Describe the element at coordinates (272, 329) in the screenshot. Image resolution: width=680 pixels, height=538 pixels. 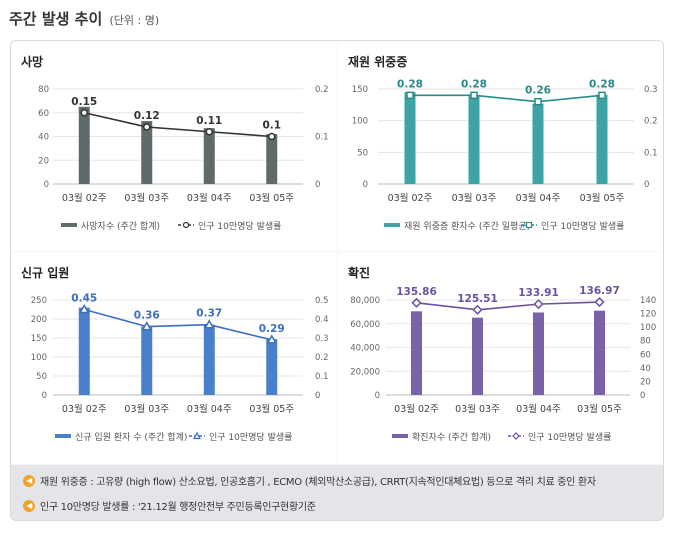
I see `data-label: 0.29` at that location.